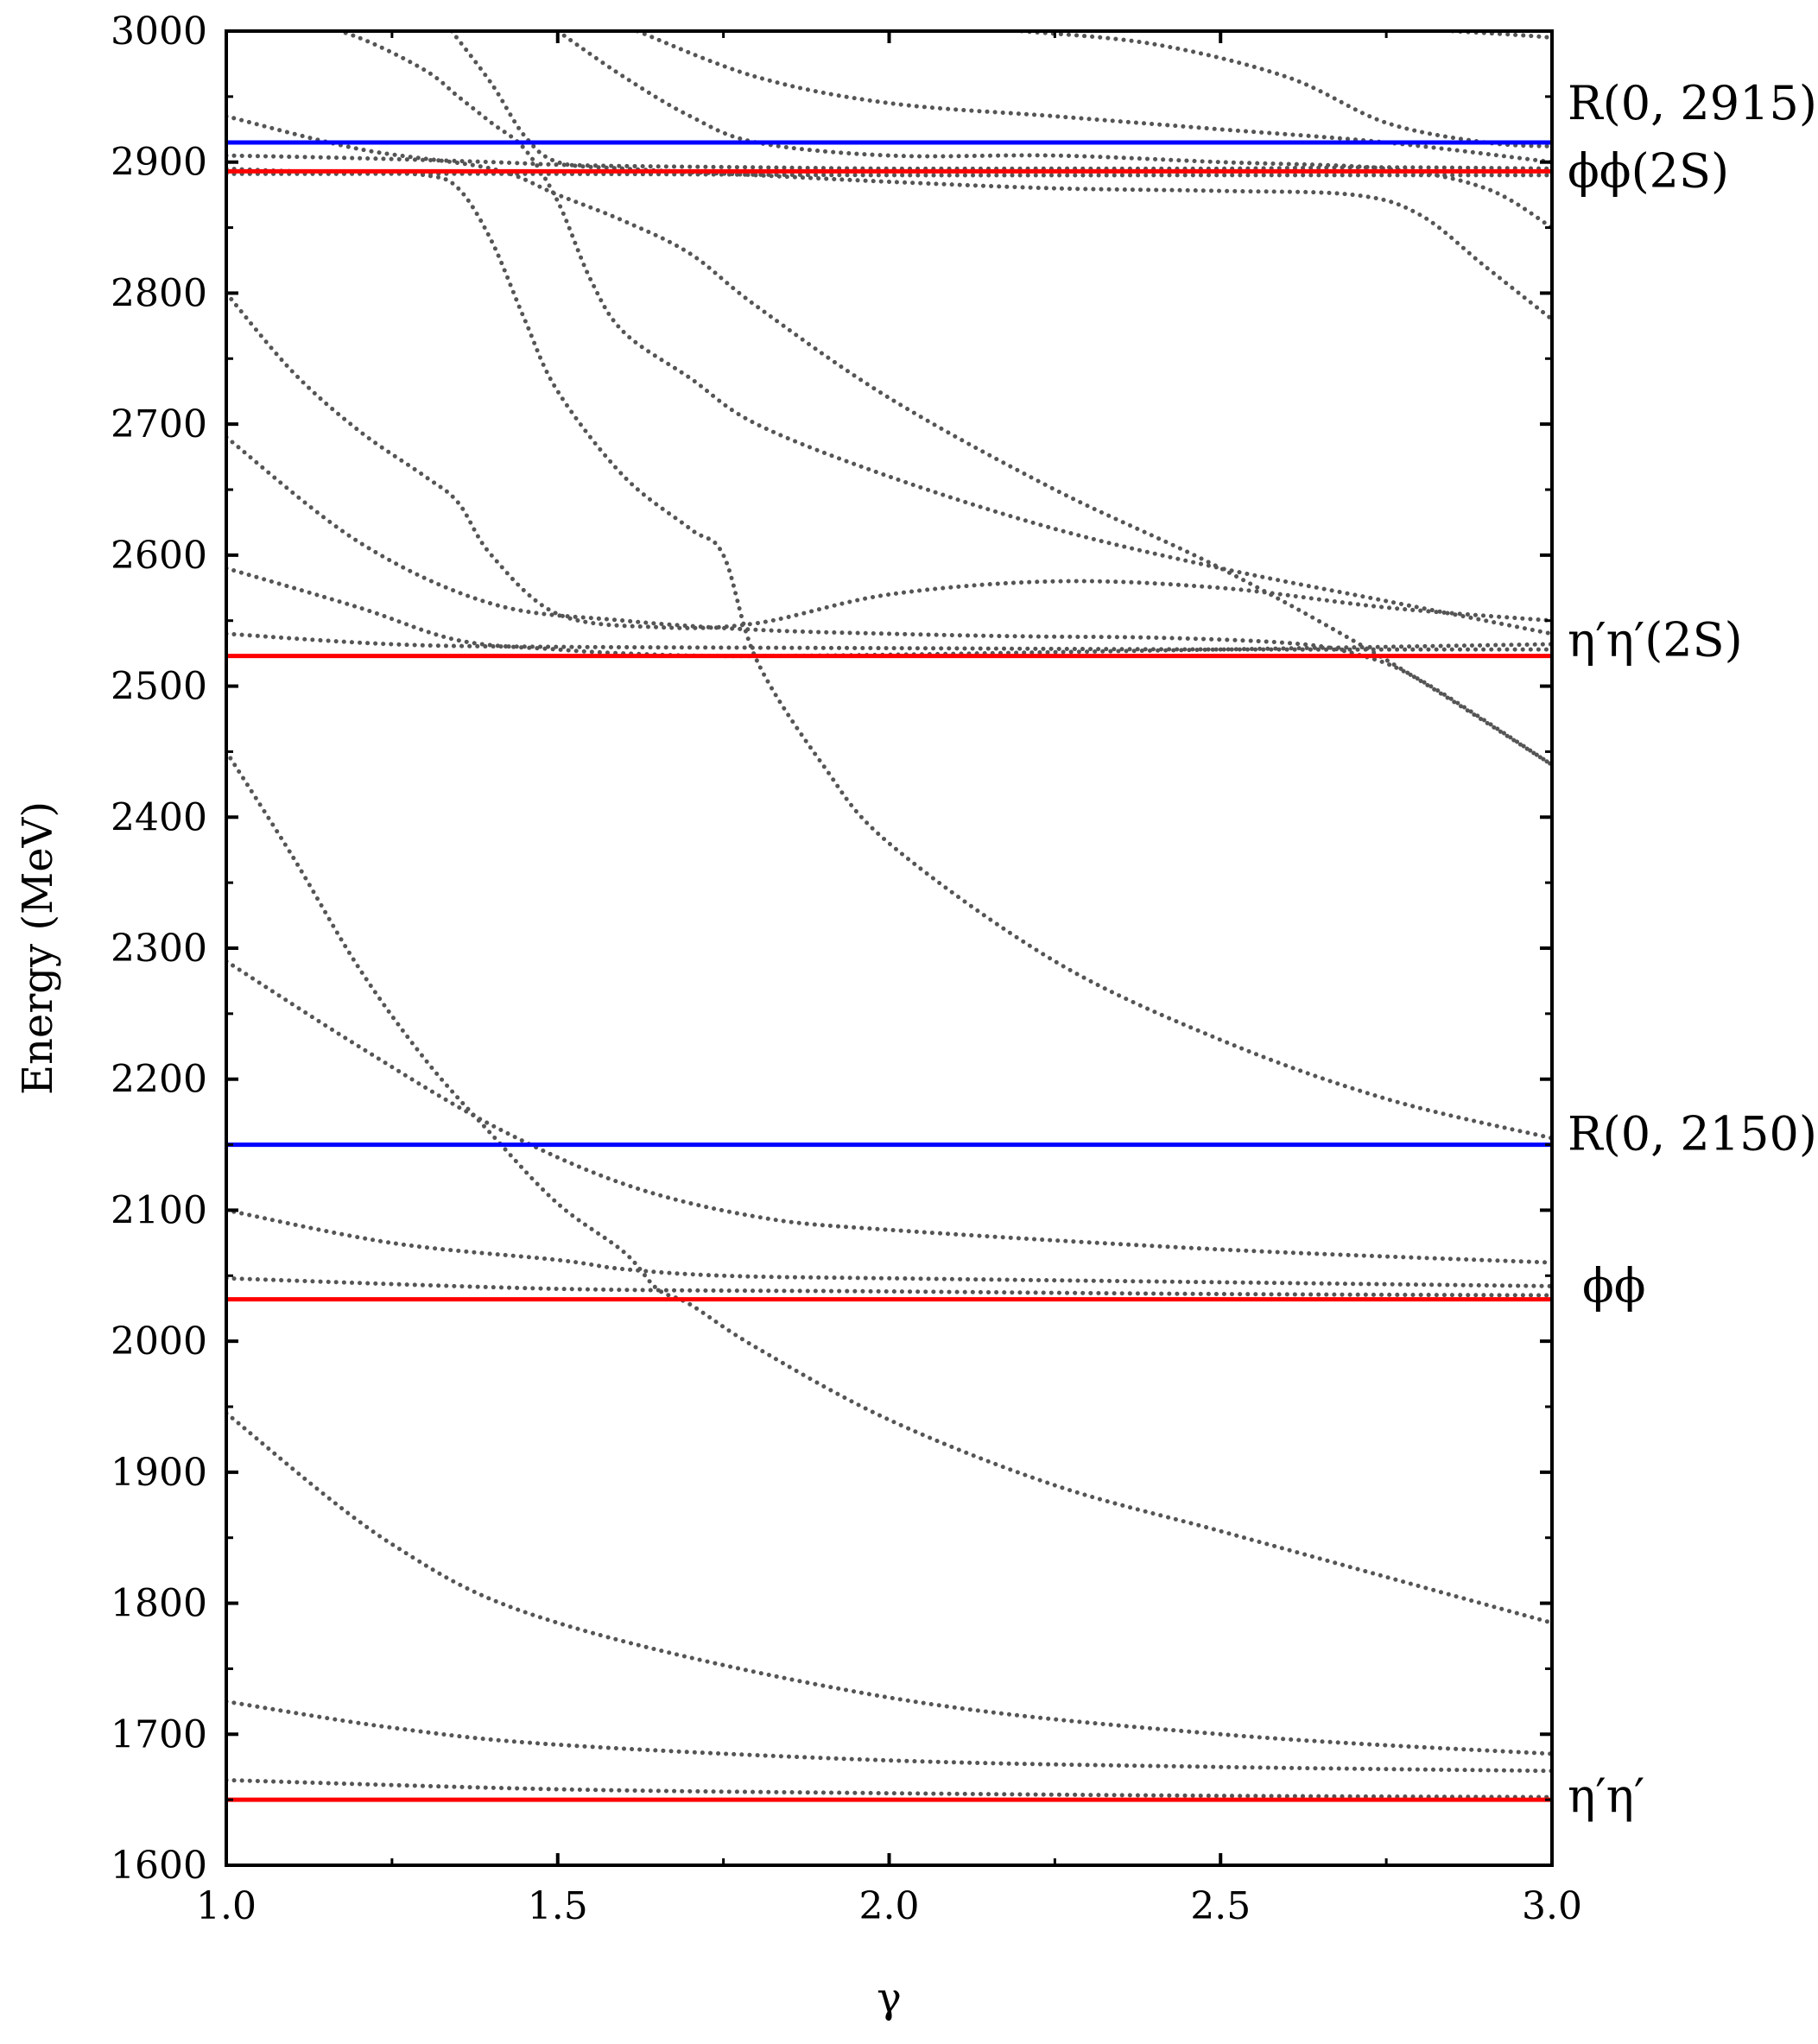  What do you see at coordinates (159, 31) in the screenshot?
I see `y-tick-label: 3000` at bounding box center [159, 31].